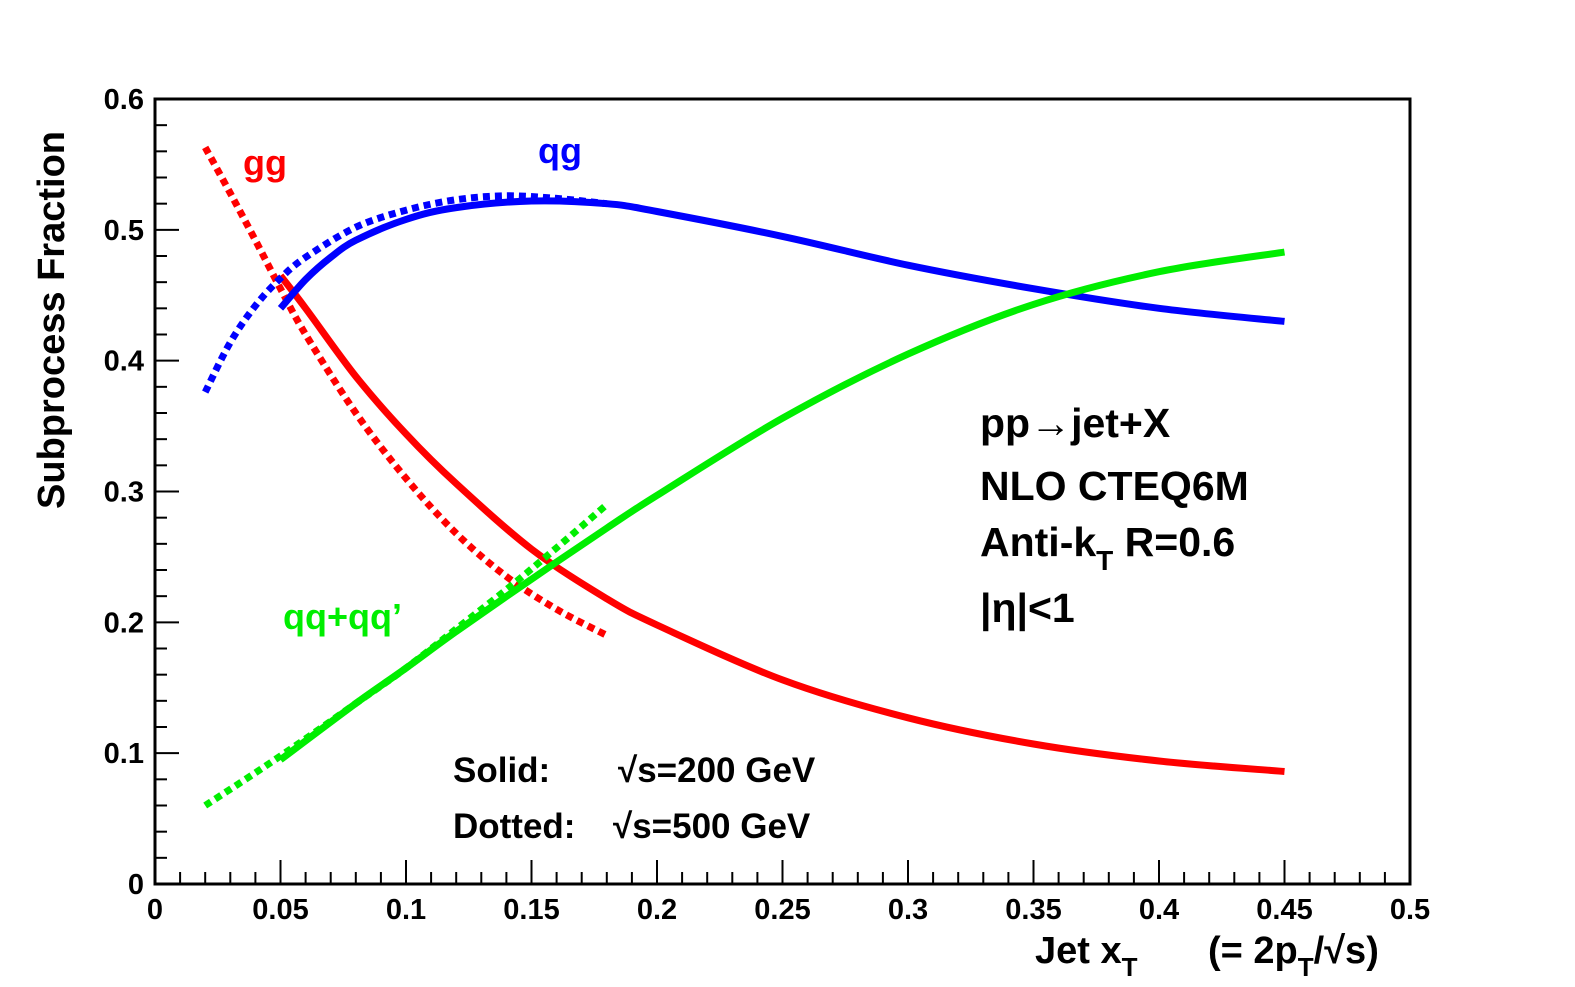 This screenshot has width=1575, height=987. I want to click on info-jet-algorithm: Anti-kT R=0.6, so click(1107, 547).